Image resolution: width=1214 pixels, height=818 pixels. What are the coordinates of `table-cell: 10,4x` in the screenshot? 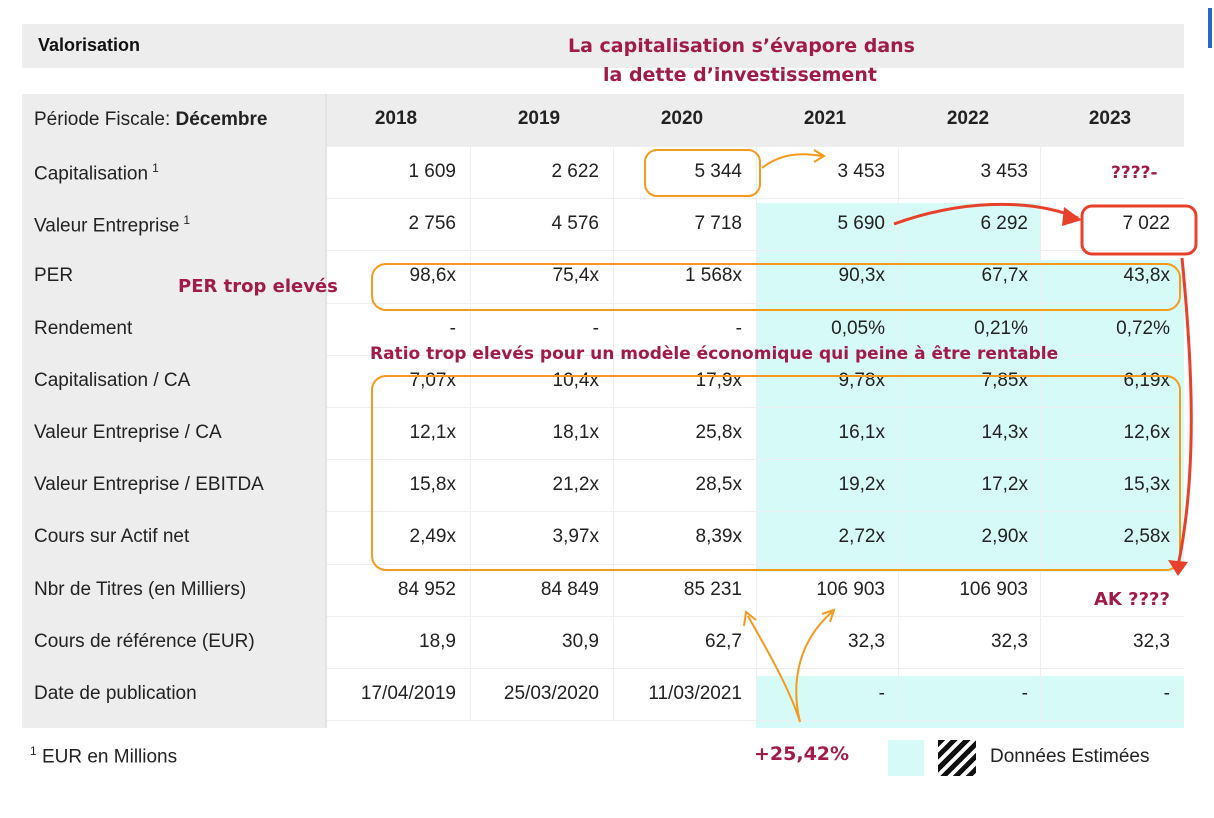 It's located at (575, 380).